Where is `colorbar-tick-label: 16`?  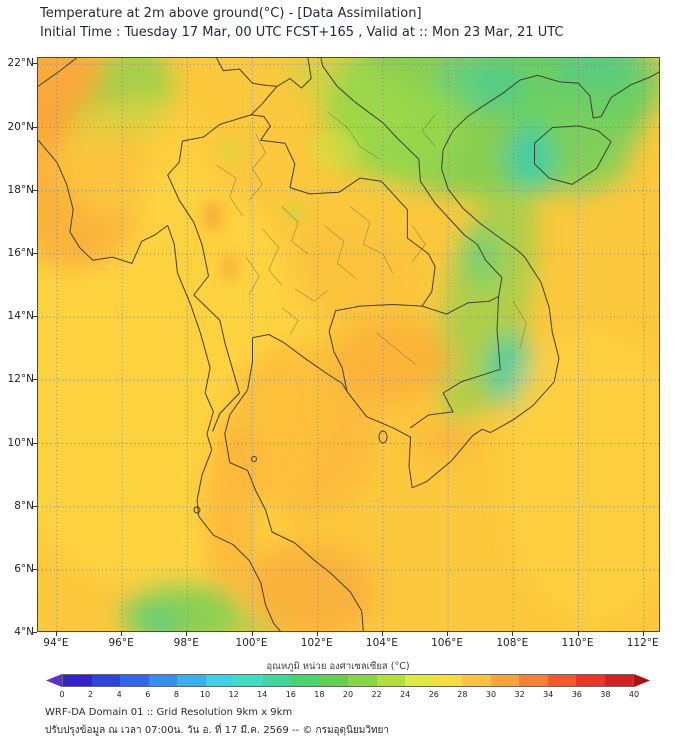 colorbar-tick-label: 16 is located at coordinates (290, 694).